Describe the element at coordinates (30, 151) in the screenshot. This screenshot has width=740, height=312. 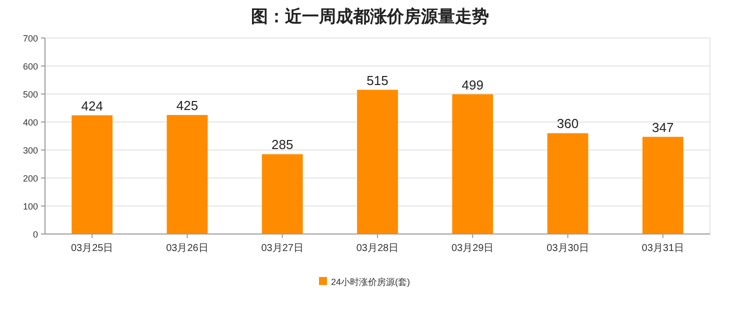
I see `y-tick-label: 300` at that location.